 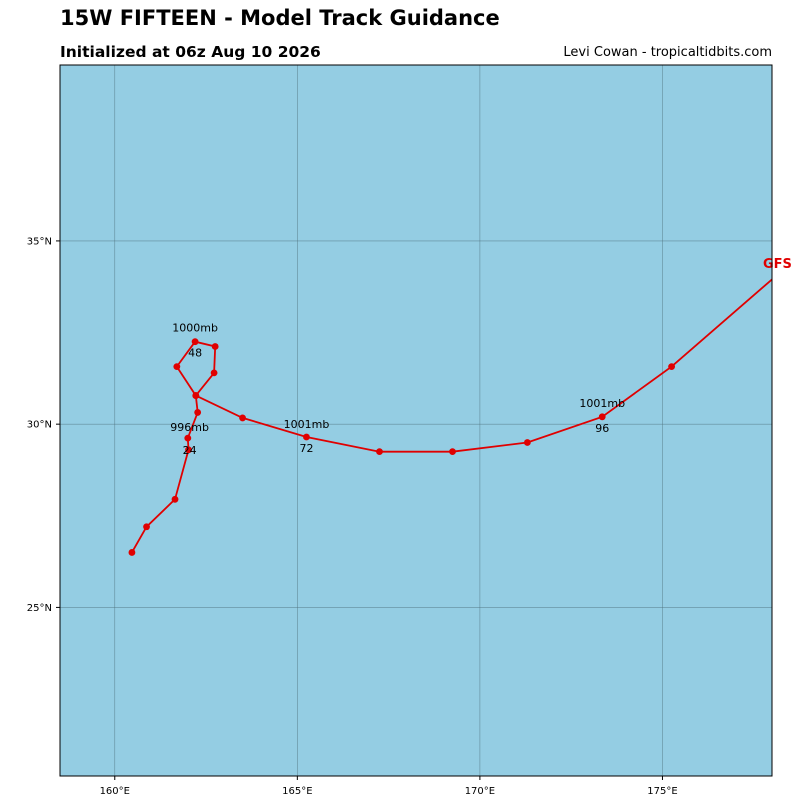 What do you see at coordinates (189, 427) in the screenshot?
I see `track-annotation: 996mb` at bounding box center [189, 427].